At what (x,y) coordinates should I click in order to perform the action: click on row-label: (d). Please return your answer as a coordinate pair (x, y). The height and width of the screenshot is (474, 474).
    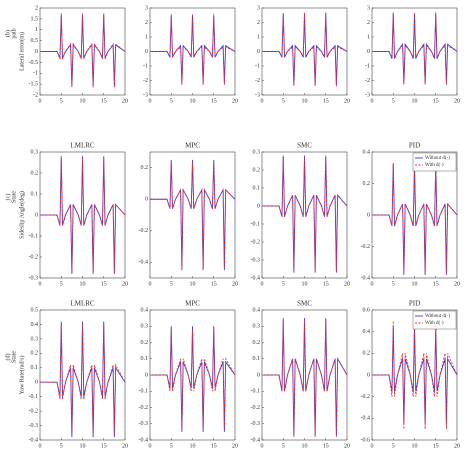
    Looking at the image, I should click on (7, 357).